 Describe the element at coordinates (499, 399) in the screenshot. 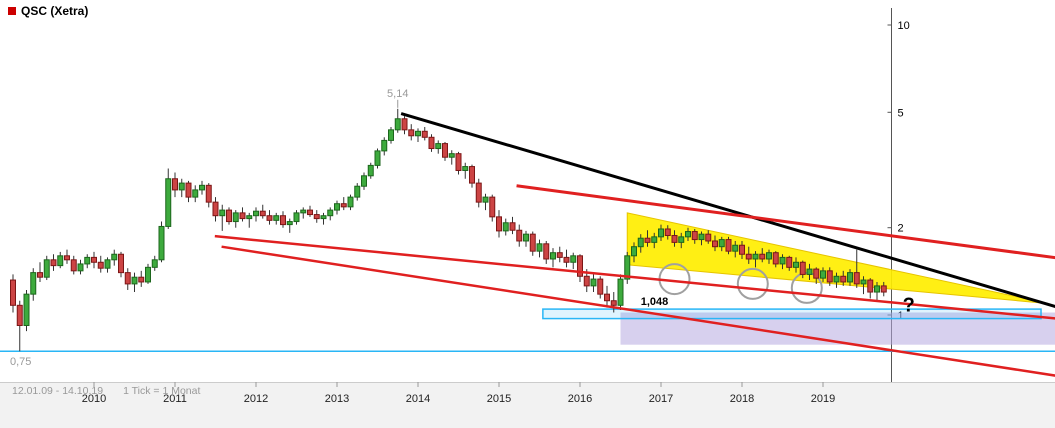

I see `x-tick-label: 2015` at that location.